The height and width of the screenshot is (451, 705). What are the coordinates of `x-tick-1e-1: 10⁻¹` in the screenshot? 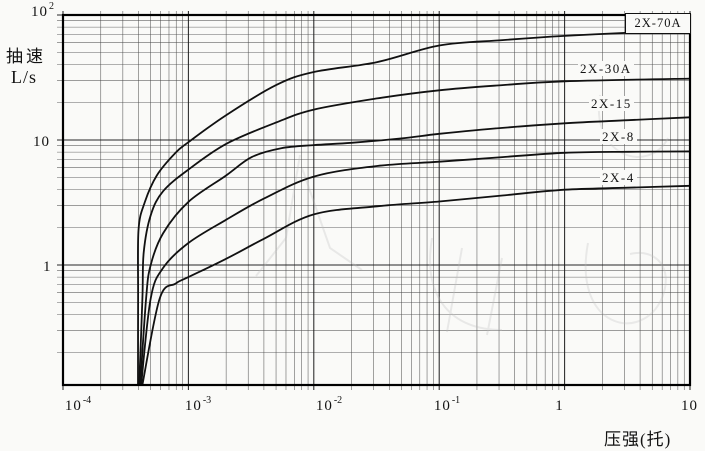 It's located at (447, 405).